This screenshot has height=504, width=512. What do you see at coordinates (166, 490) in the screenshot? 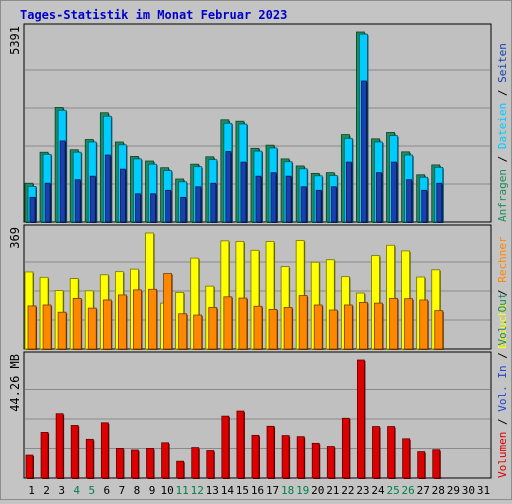
I see `day-label: 10` at bounding box center [166, 490].